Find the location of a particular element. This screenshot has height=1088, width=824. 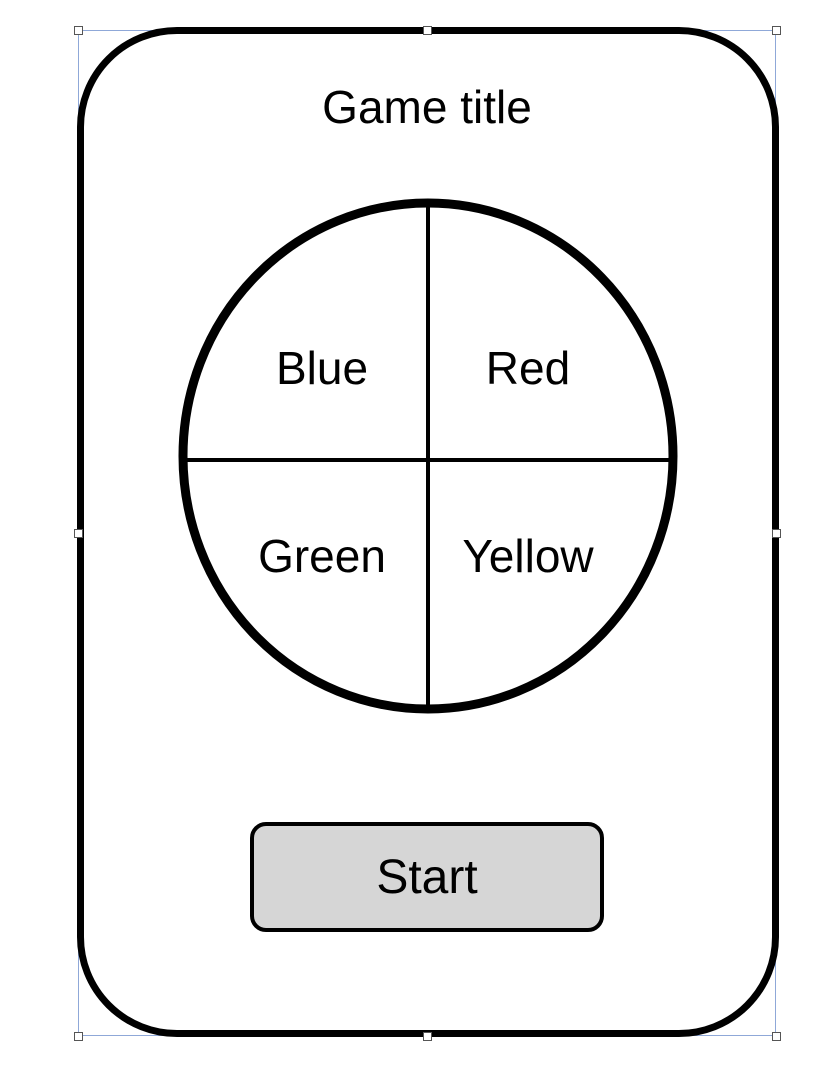

wheel-segment-blue: Blue is located at coordinates (322, 368).